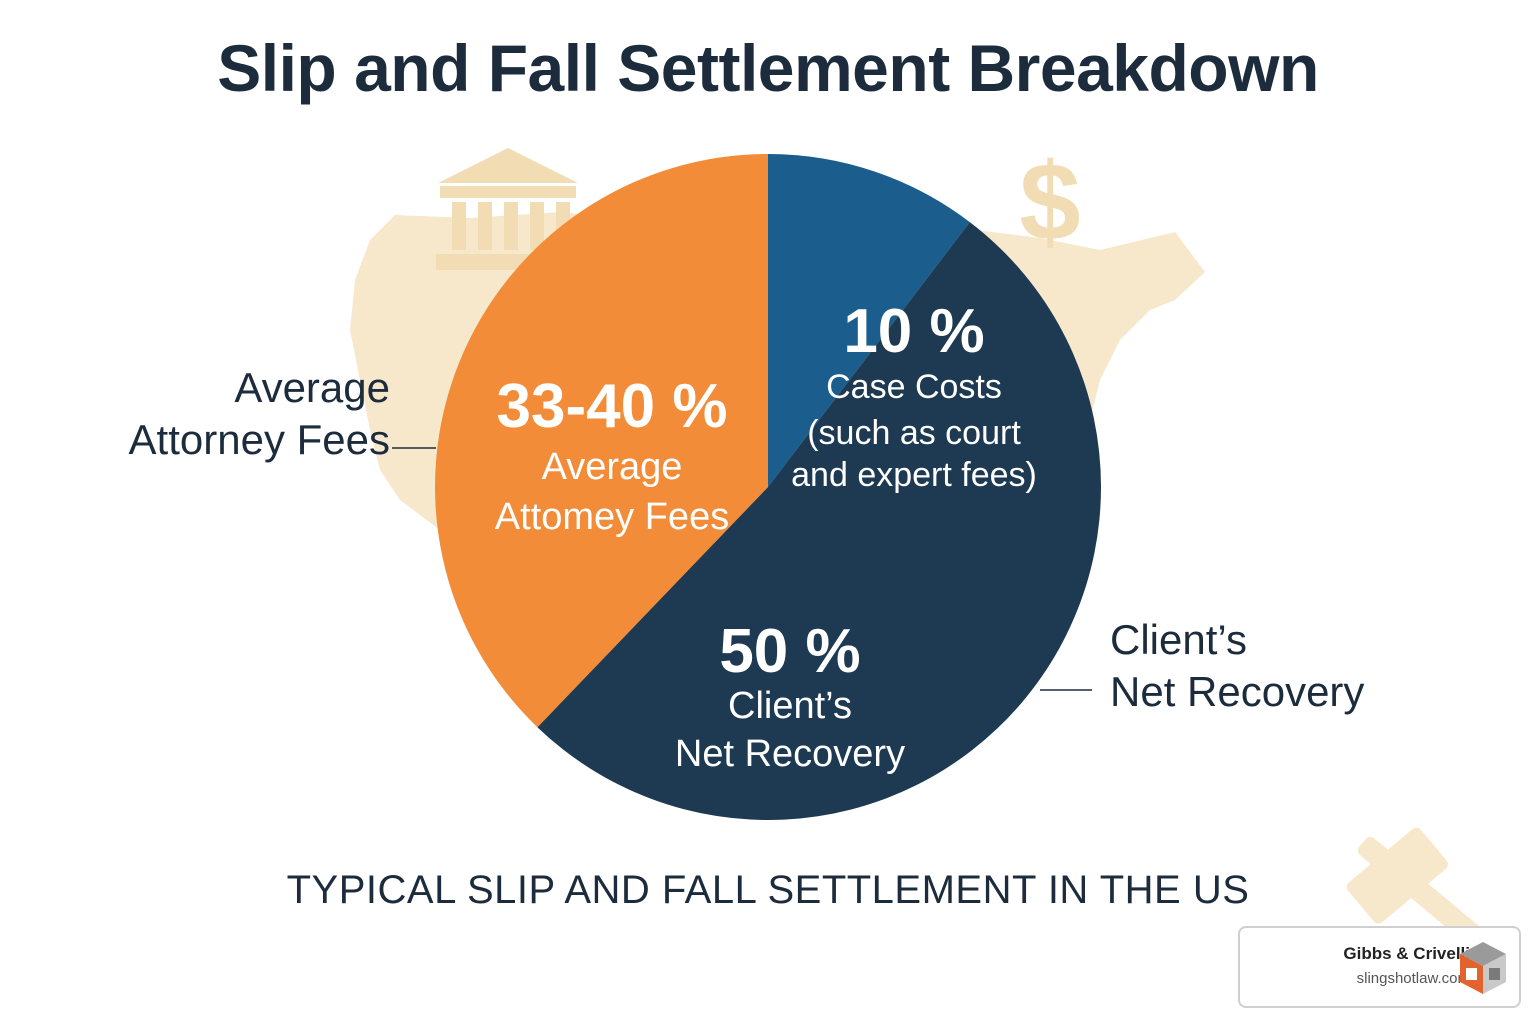 The image size is (1536, 1024). I want to click on external-label-client-recovery: Client’s Net Recovery, so click(1300, 666).